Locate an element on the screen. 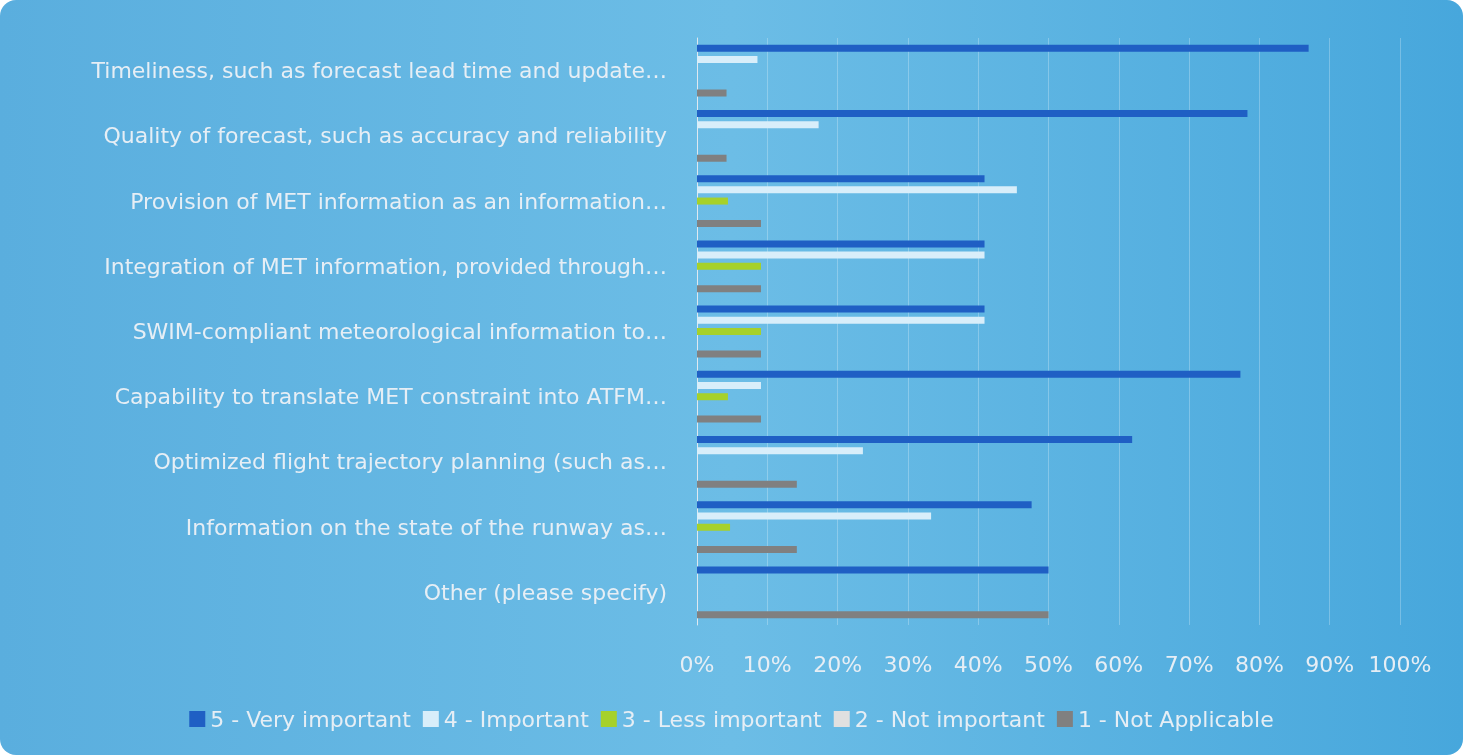  legend-label: 5 - Very important is located at coordinates (311, 719).